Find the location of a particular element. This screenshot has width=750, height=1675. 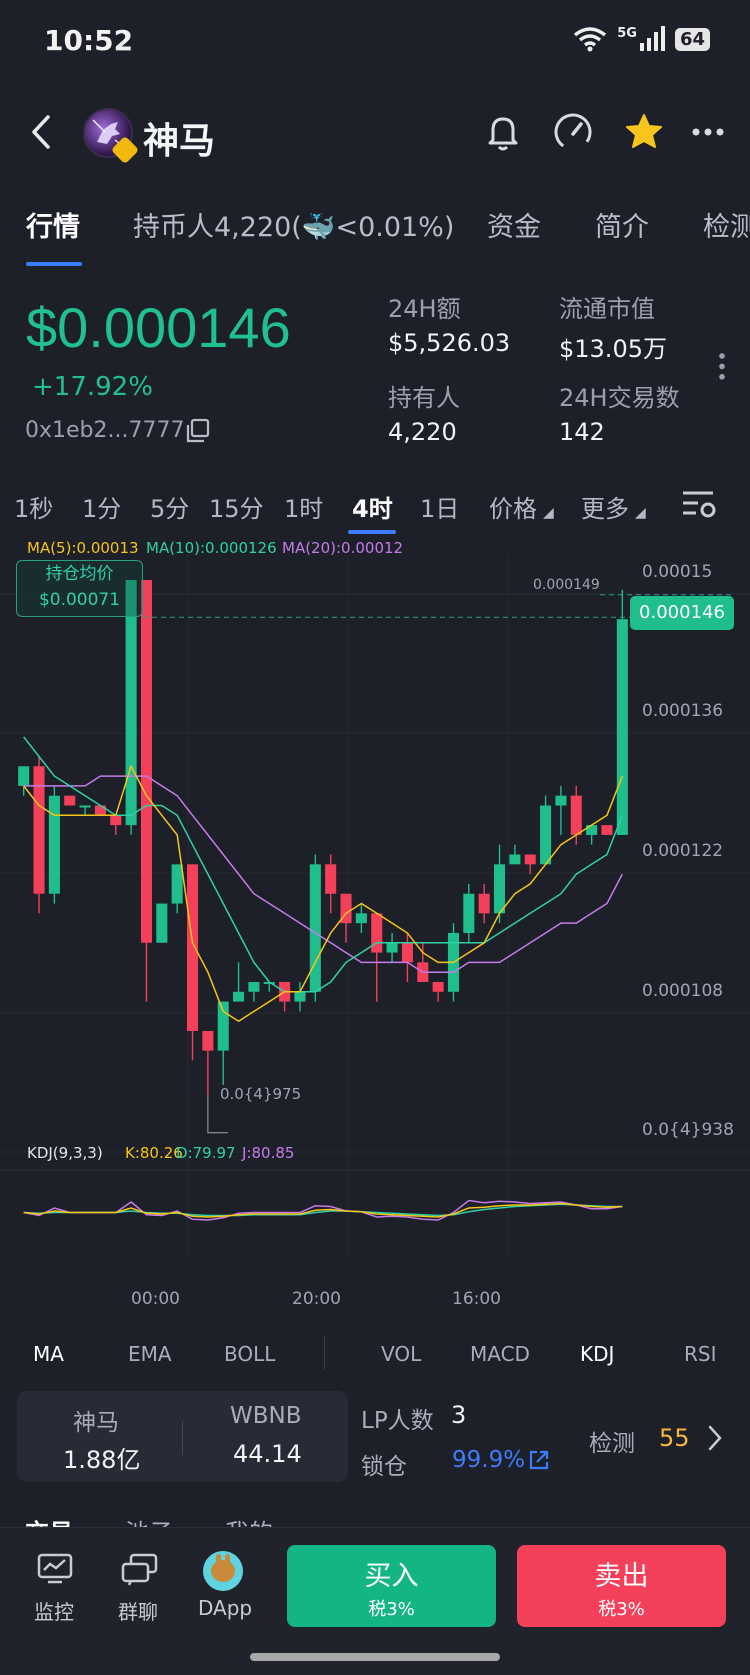

ma10-line is located at coordinates (323, 864).